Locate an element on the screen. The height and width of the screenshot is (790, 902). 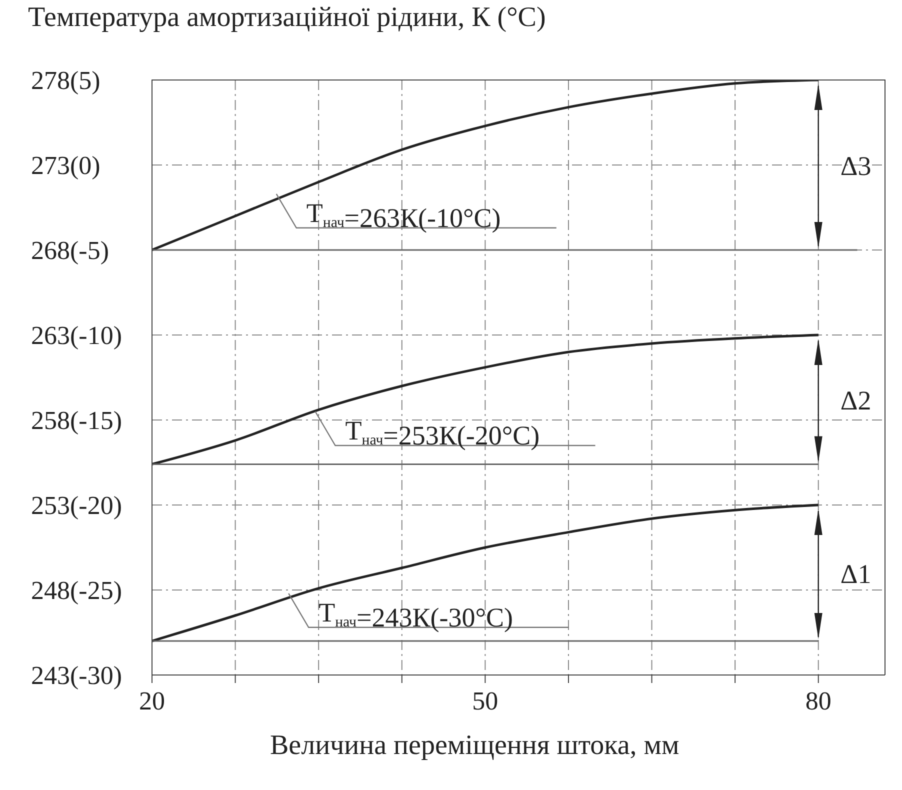
annotation: Δ2 is located at coordinates (856, 401).